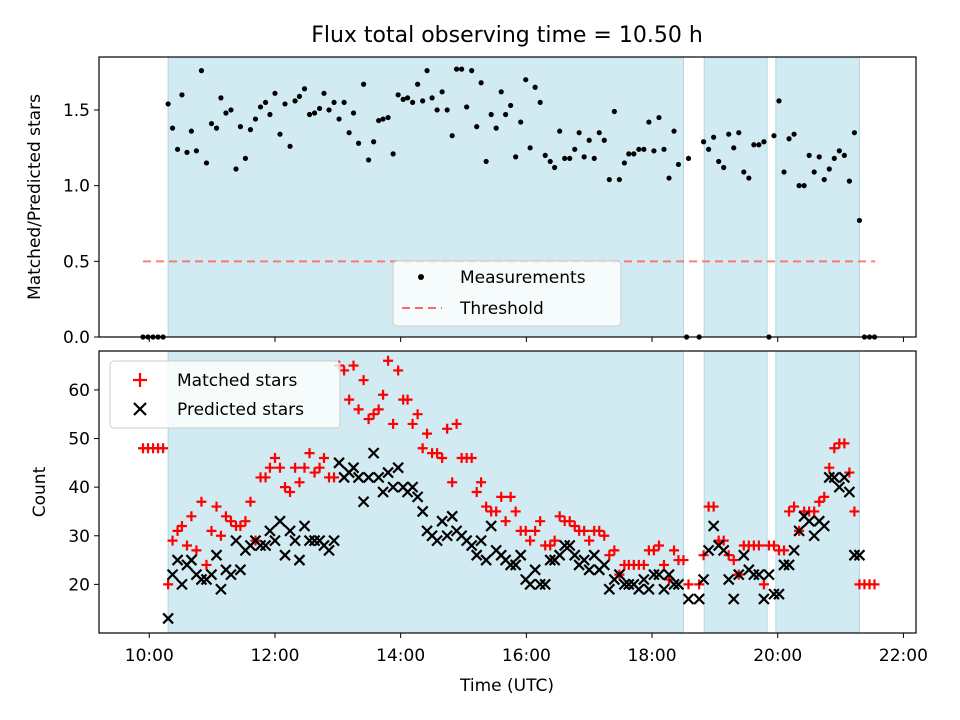 The image size is (960, 720). I want to click on observing-window, so click(817, 197).